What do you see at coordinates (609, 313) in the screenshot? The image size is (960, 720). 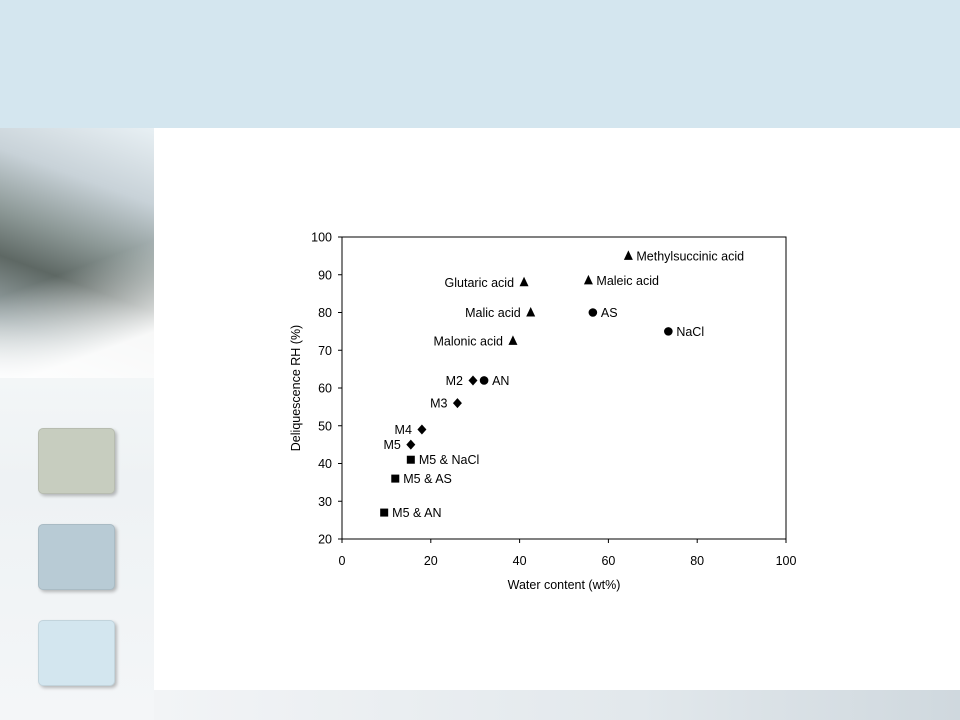 I see `point-label: AS` at bounding box center [609, 313].